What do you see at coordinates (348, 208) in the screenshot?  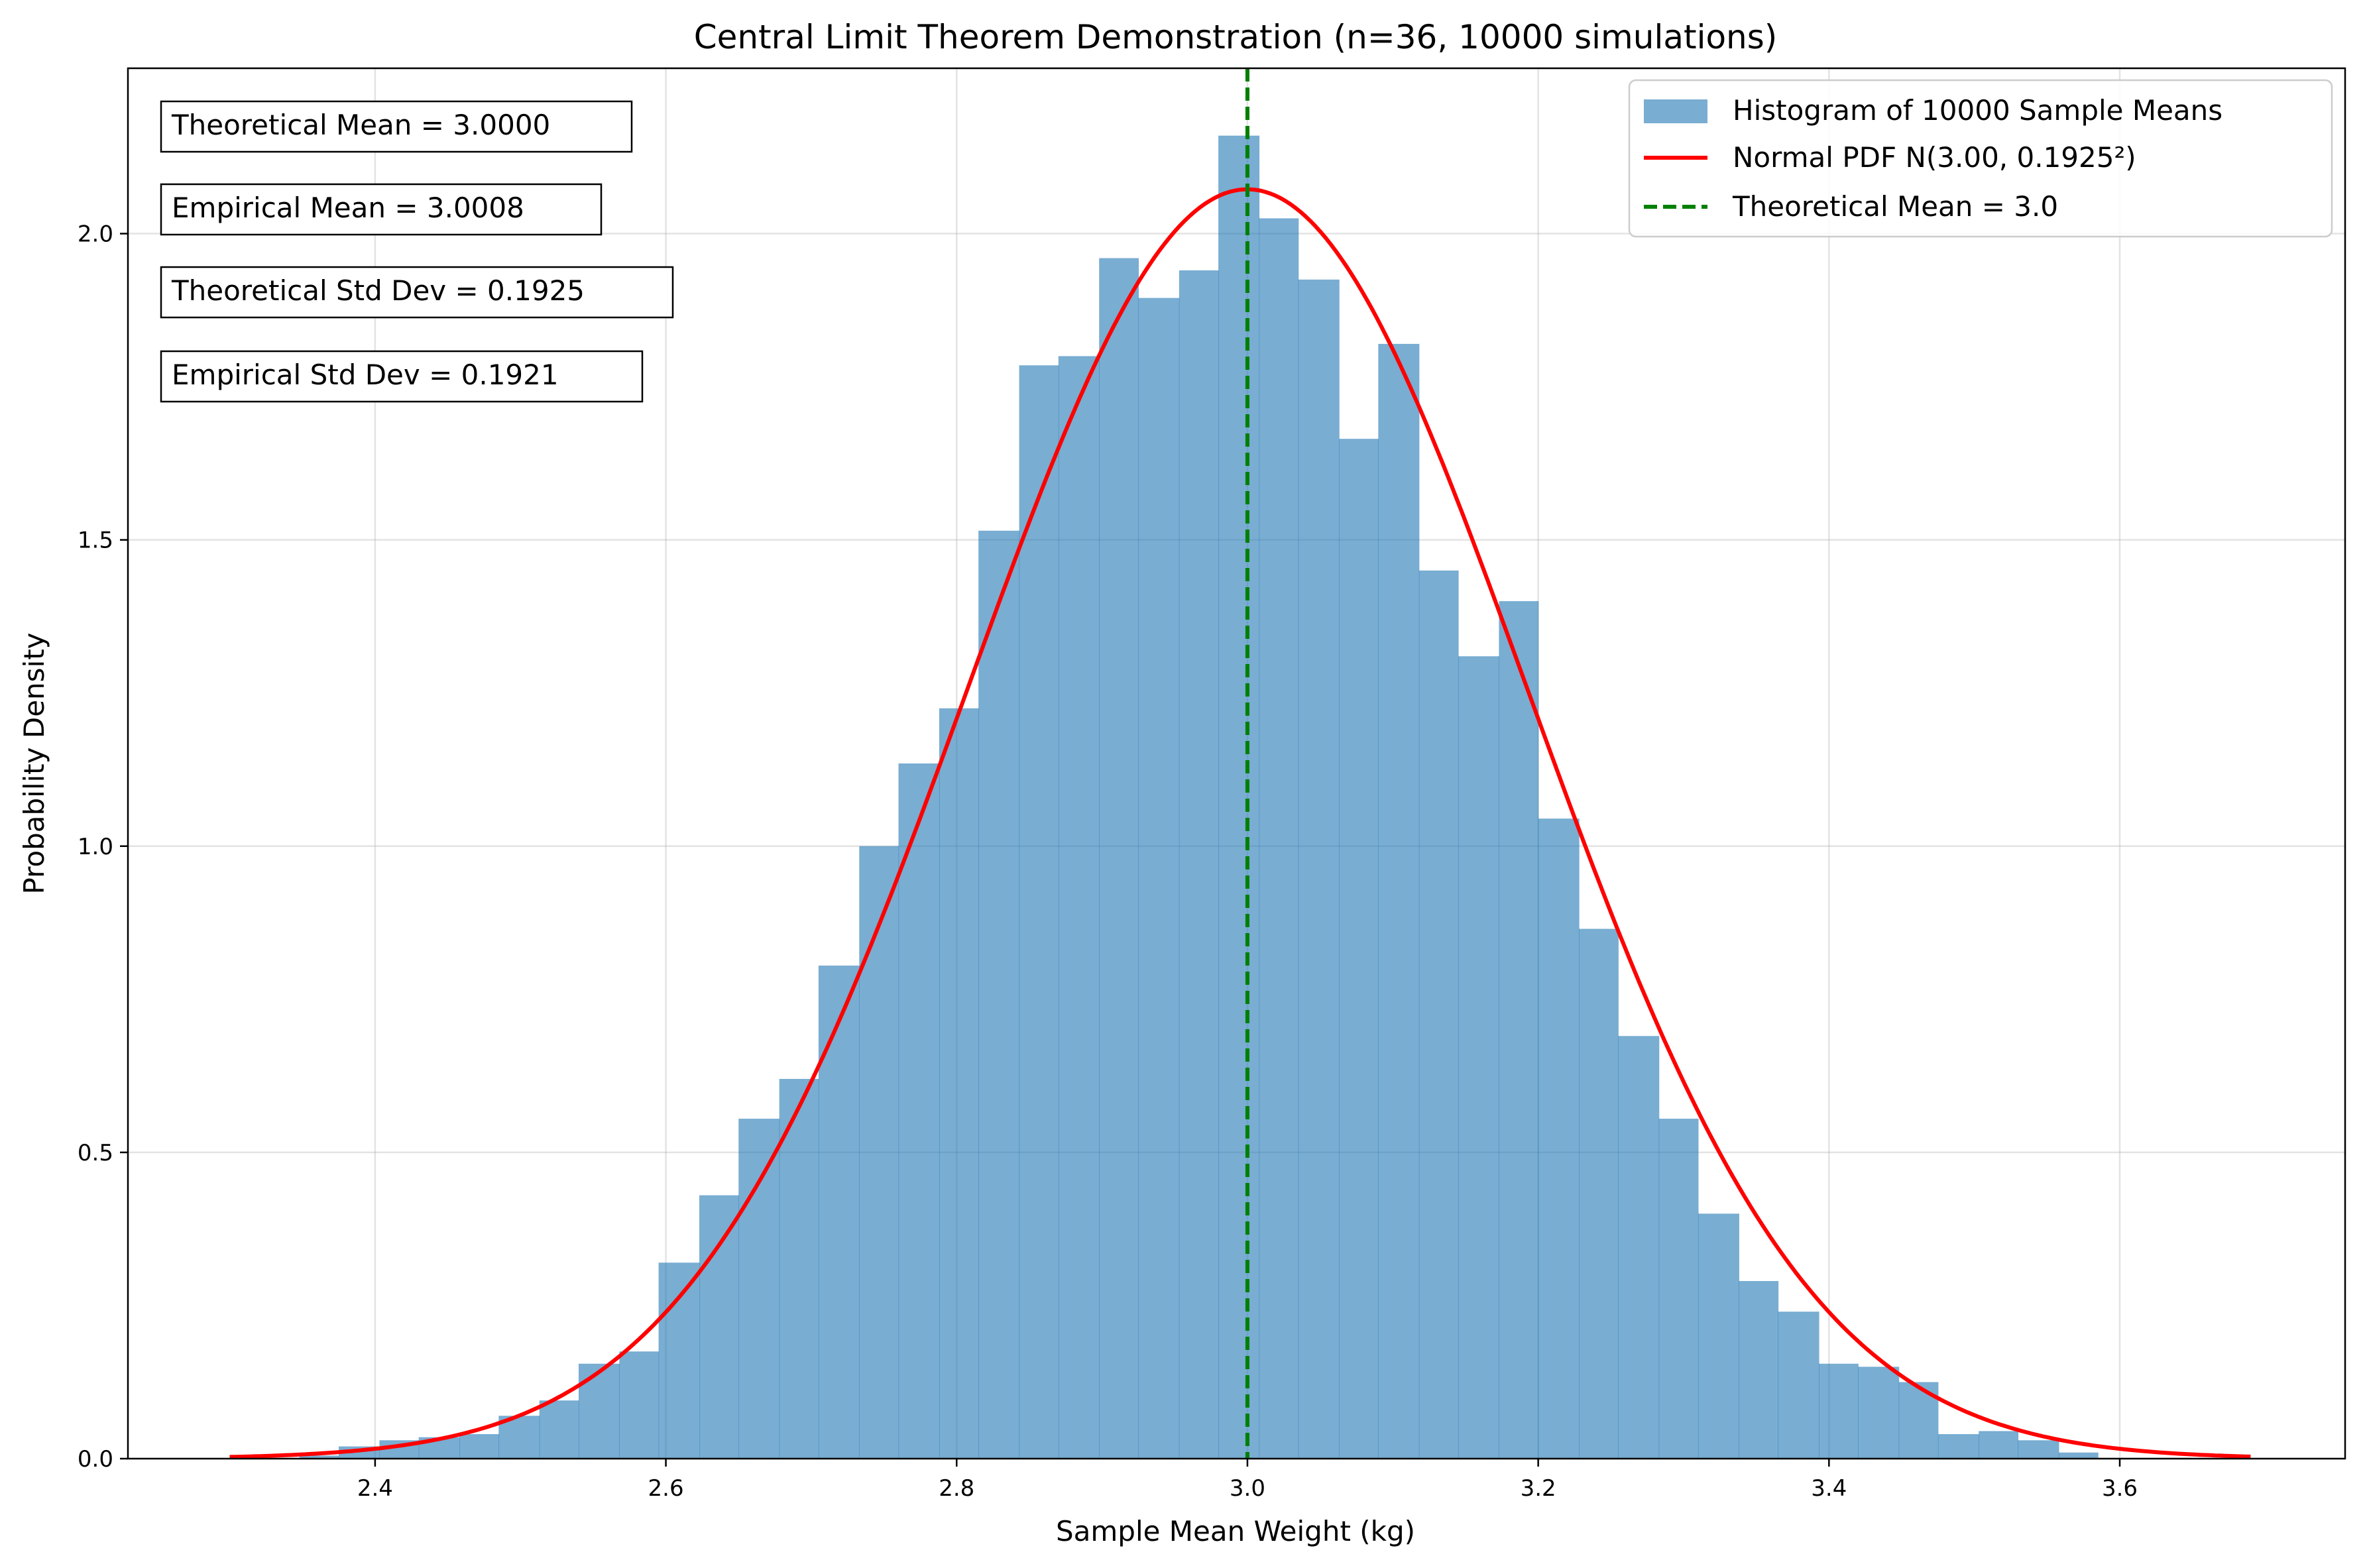 I see `stat-empirical-mean: Empirical Mean = 3.0008` at bounding box center [348, 208].